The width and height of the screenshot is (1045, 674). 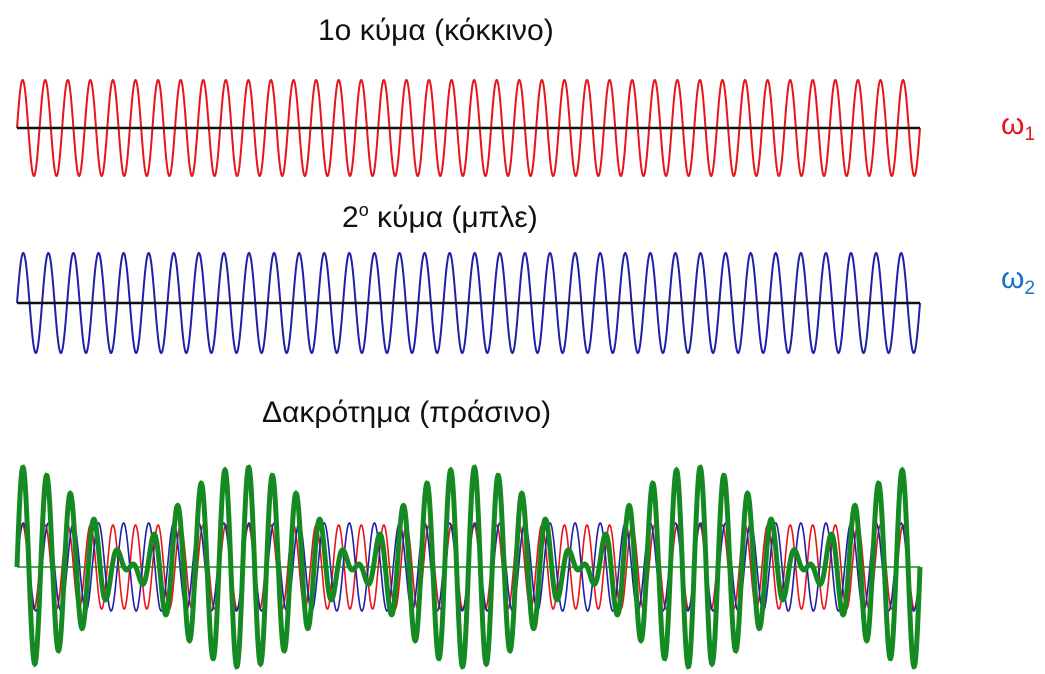 I want to click on wave2-plot, so click(x=468, y=303).